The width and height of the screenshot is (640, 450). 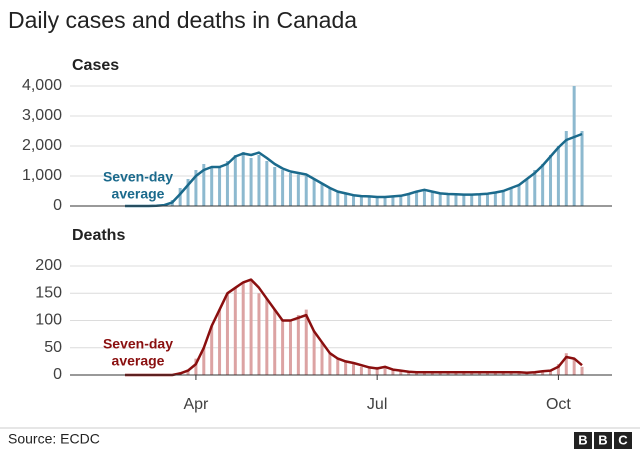 What do you see at coordinates (42, 85) in the screenshot?
I see `y-tick-label: 4,000` at bounding box center [42, 85].